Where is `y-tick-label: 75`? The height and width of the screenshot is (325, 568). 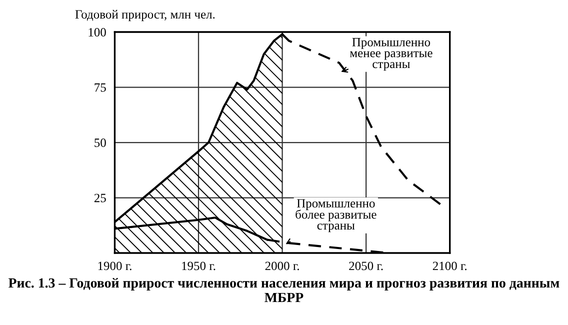
y-tick-label: 75 is located at coordinates (100, 87).